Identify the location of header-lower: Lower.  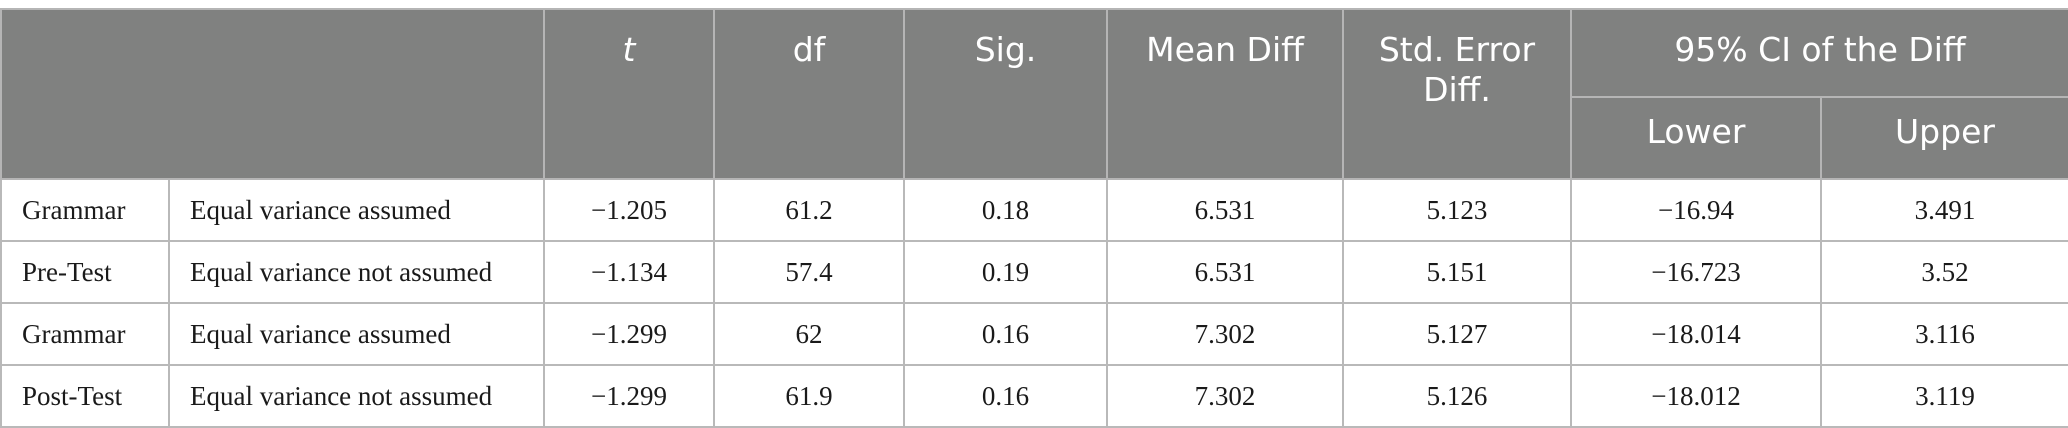
(1696, 138).